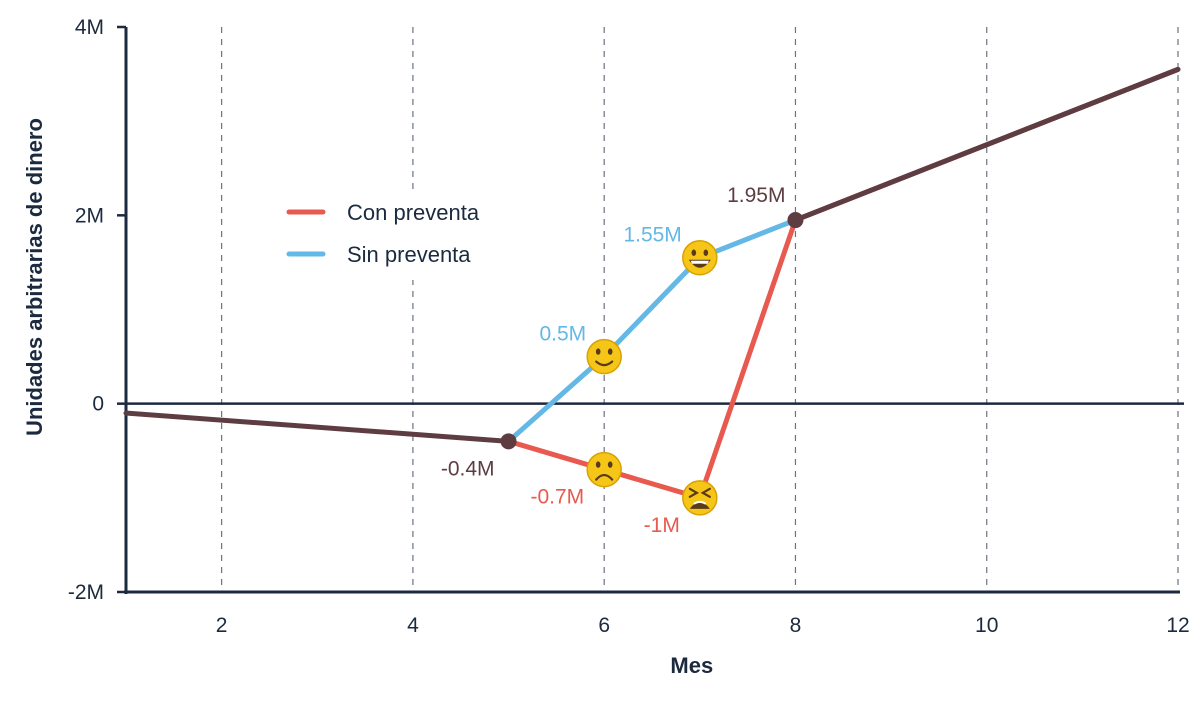  I want to click on grinning-face-emoji-icon, so click(700, 257).